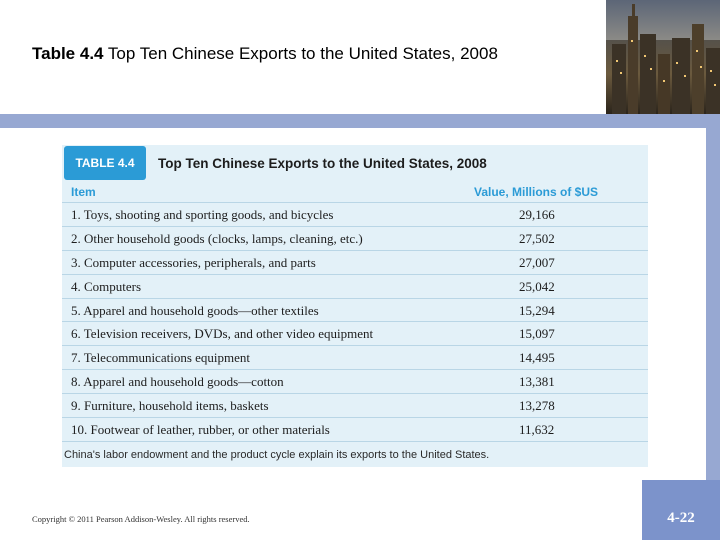  I want to click on column-headers: Item Value, Millions of $US, so click(355, 192).